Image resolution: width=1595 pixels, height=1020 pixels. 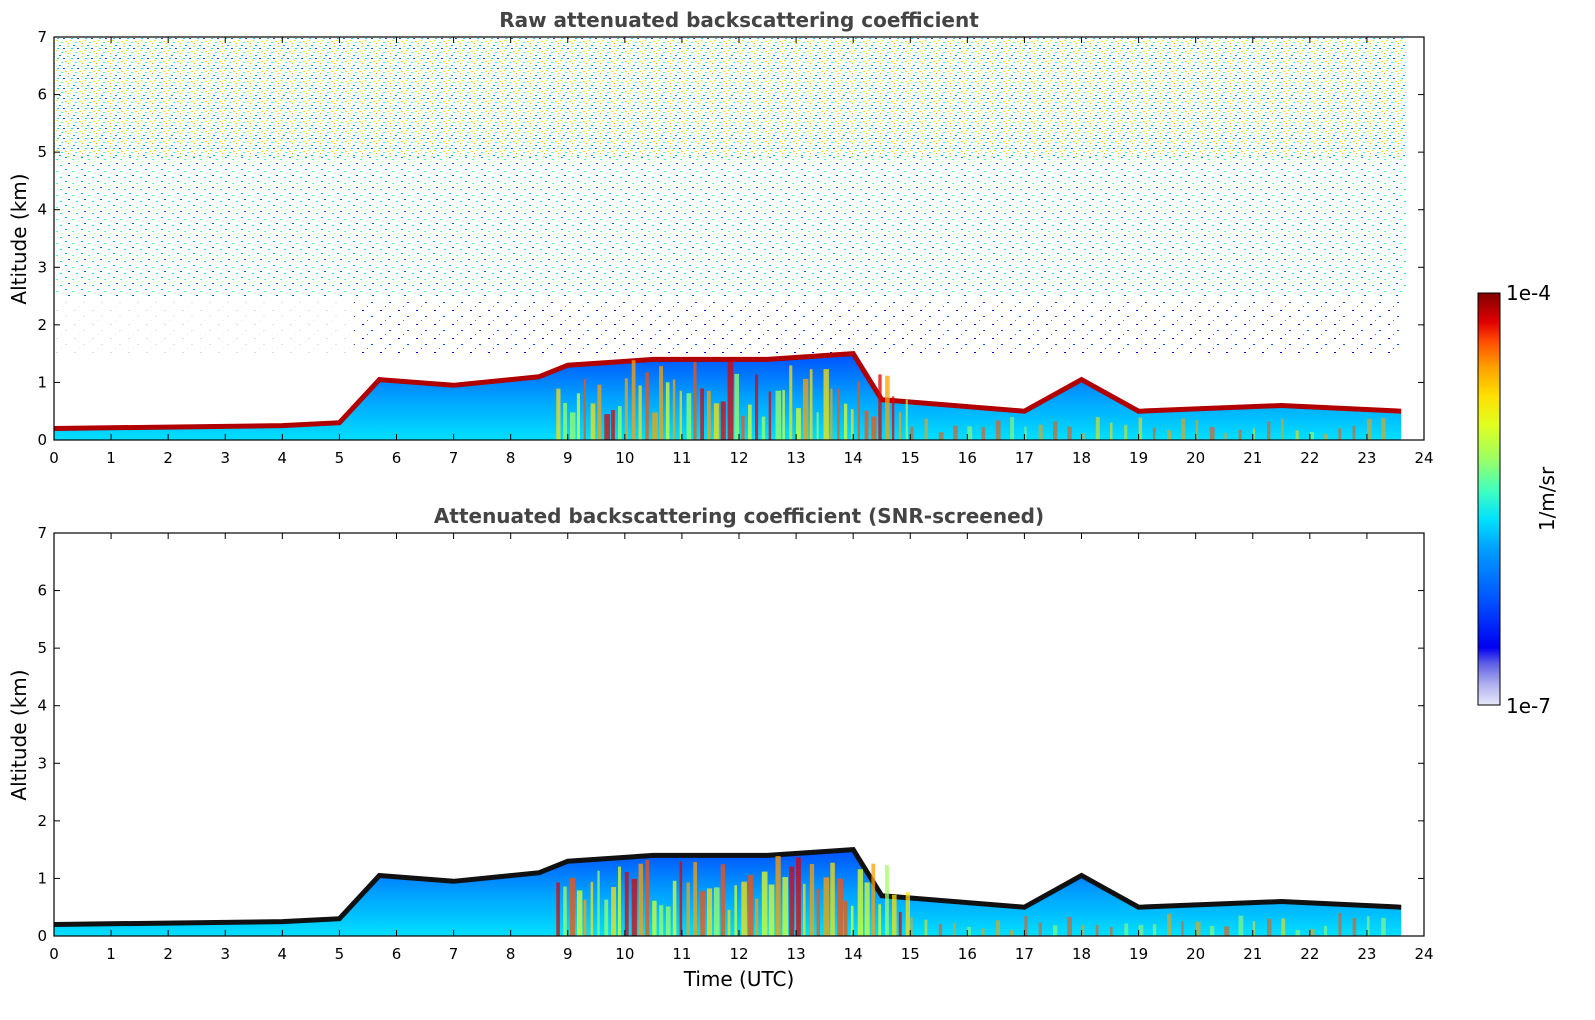 What do you see at coordinates (1489, 499) in the screenshot?
I see `colorbar-gradient` at bounding box center [1489, 499].